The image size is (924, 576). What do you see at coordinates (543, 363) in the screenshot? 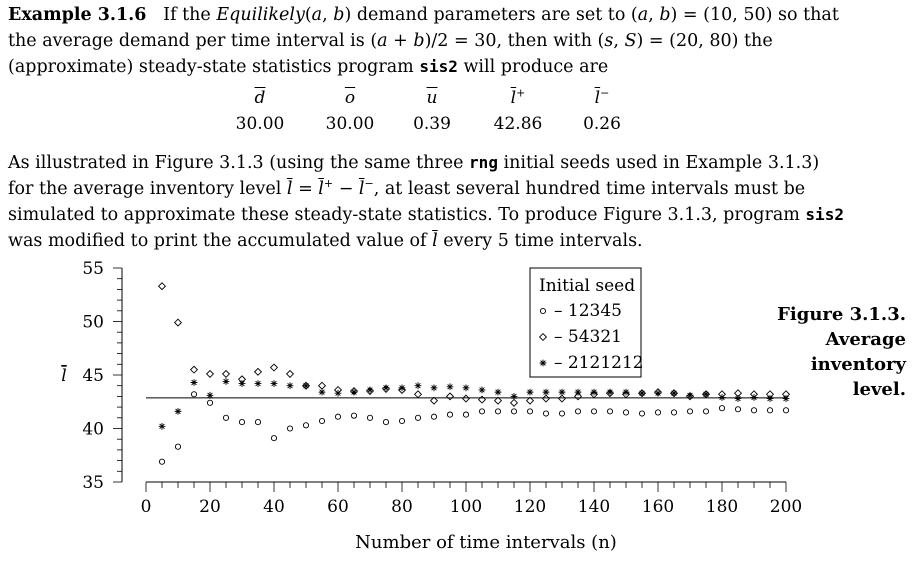
I see `legend-marker-asterisk` at bounding box center [543, 363].